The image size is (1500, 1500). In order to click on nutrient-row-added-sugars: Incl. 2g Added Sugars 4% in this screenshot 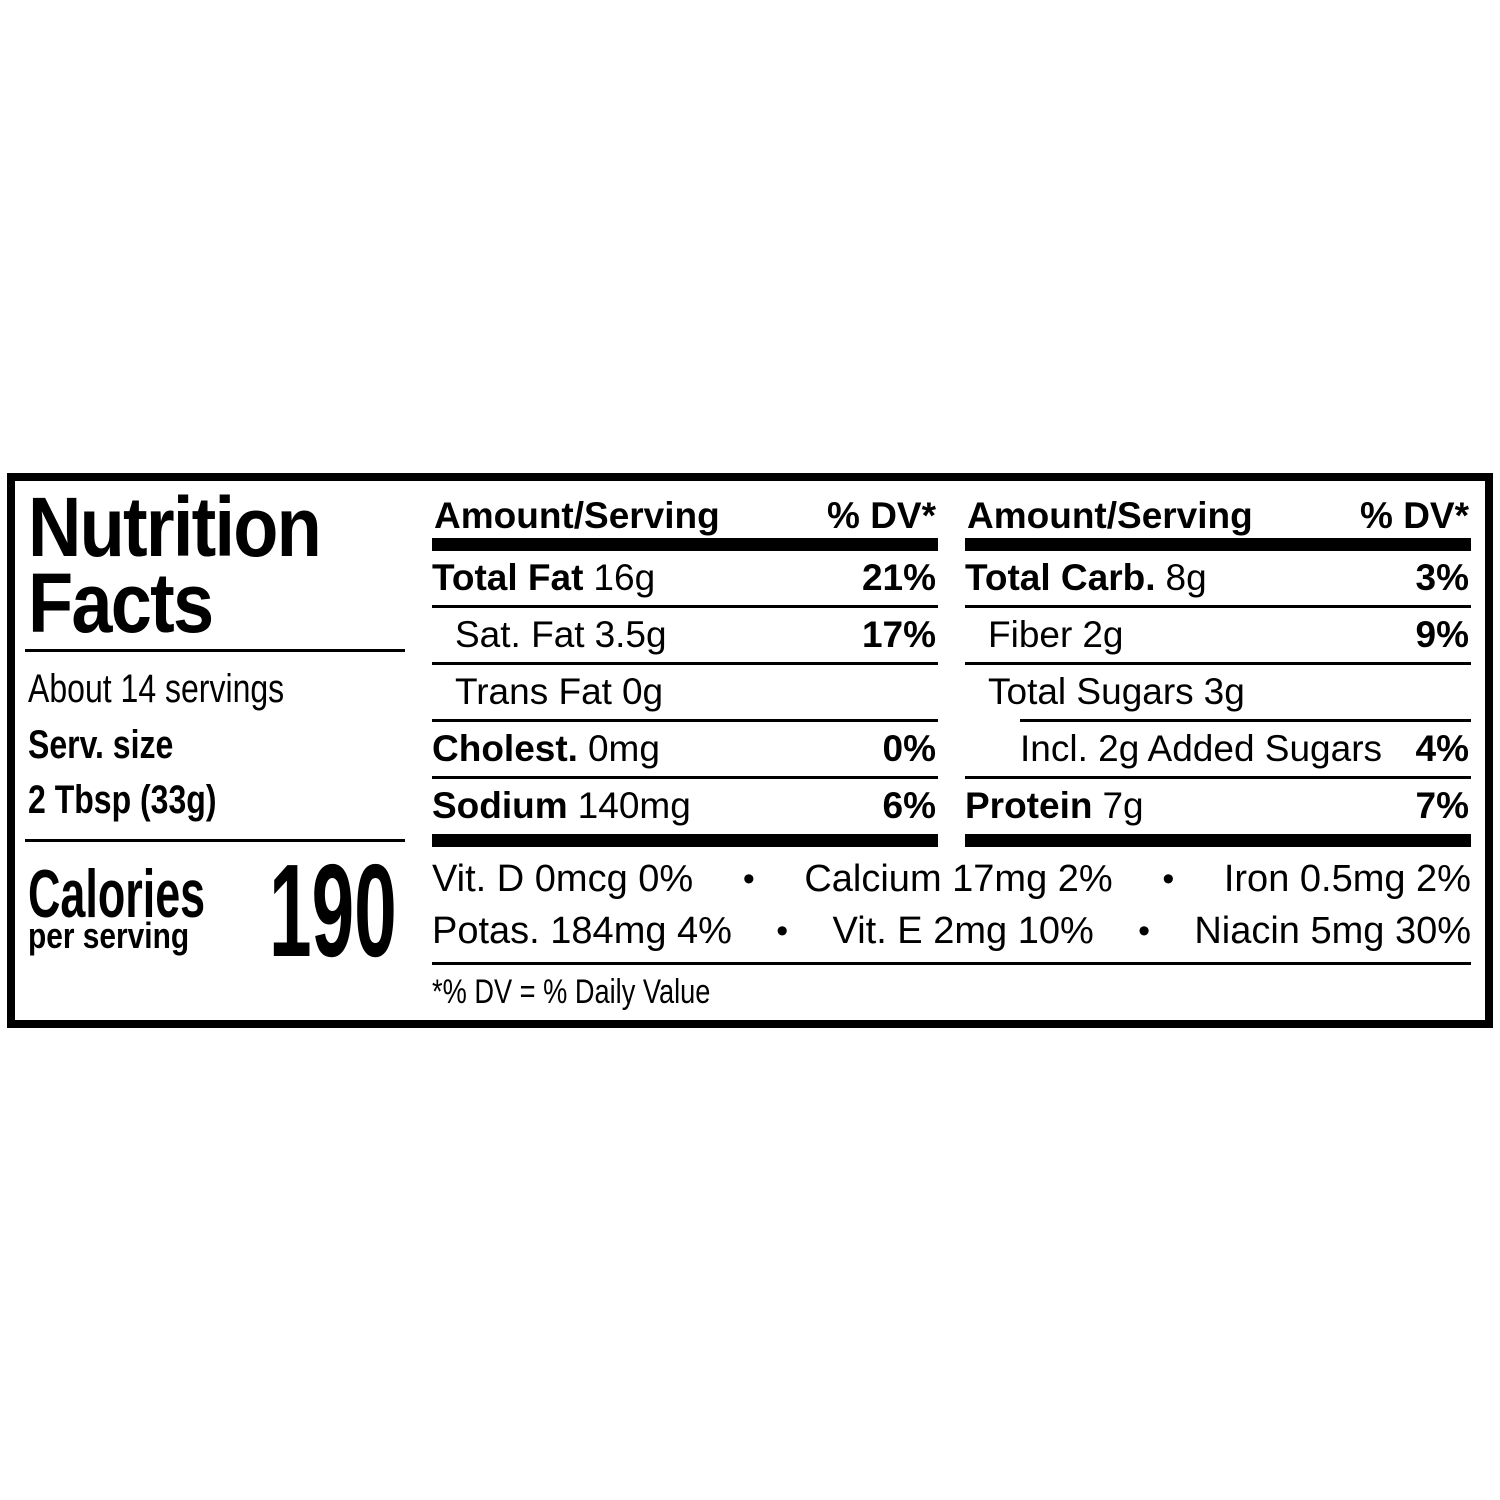, I will do `click(1218, 749)`.